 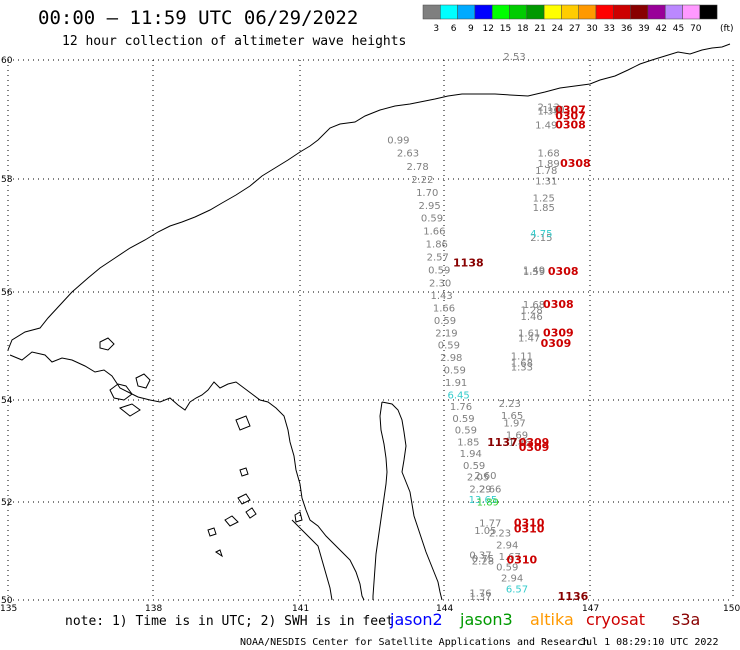 What do you see at coordinates (522, 367) in the screenshot?
I see `wave-height-label: 1.33` at bounding box center [522, 367].